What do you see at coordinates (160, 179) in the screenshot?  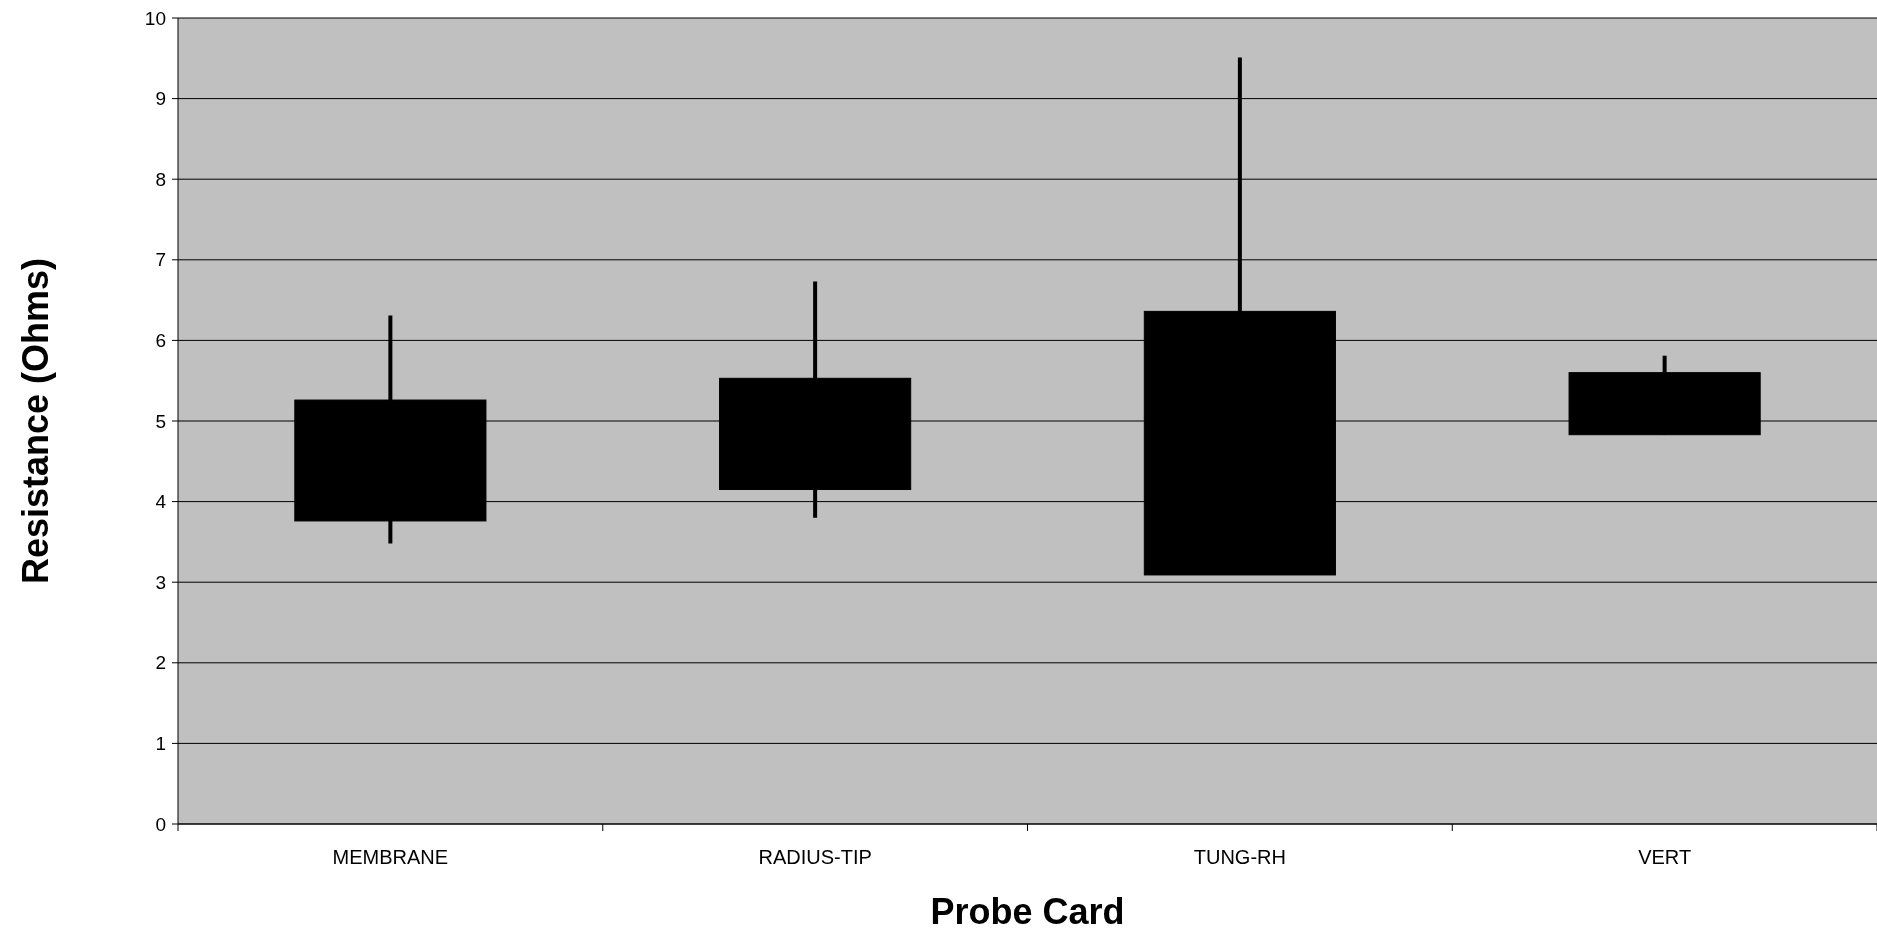 I see `y-tick-label: 8` at bounding box center [160, 179].